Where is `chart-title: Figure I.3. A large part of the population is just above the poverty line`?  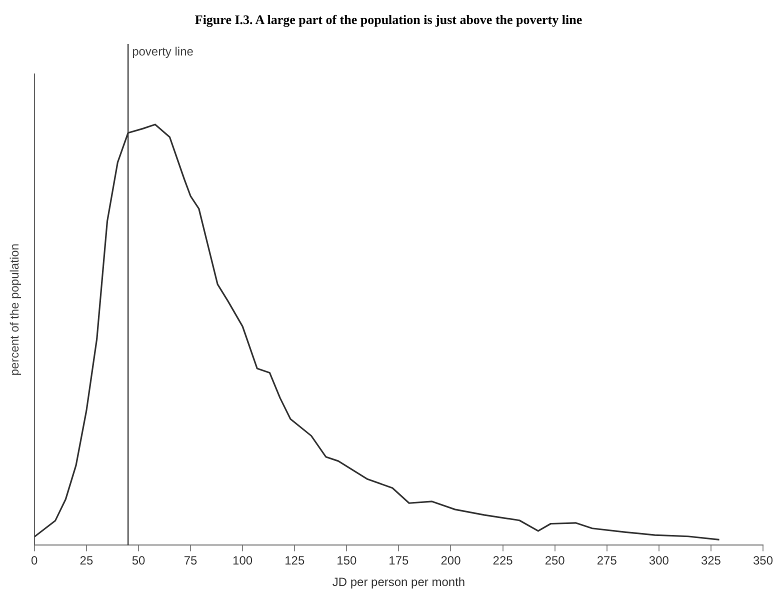 chart-title: Figure I.3. A large part of the population is just above the poverty line is located at coordinates (389, 20).